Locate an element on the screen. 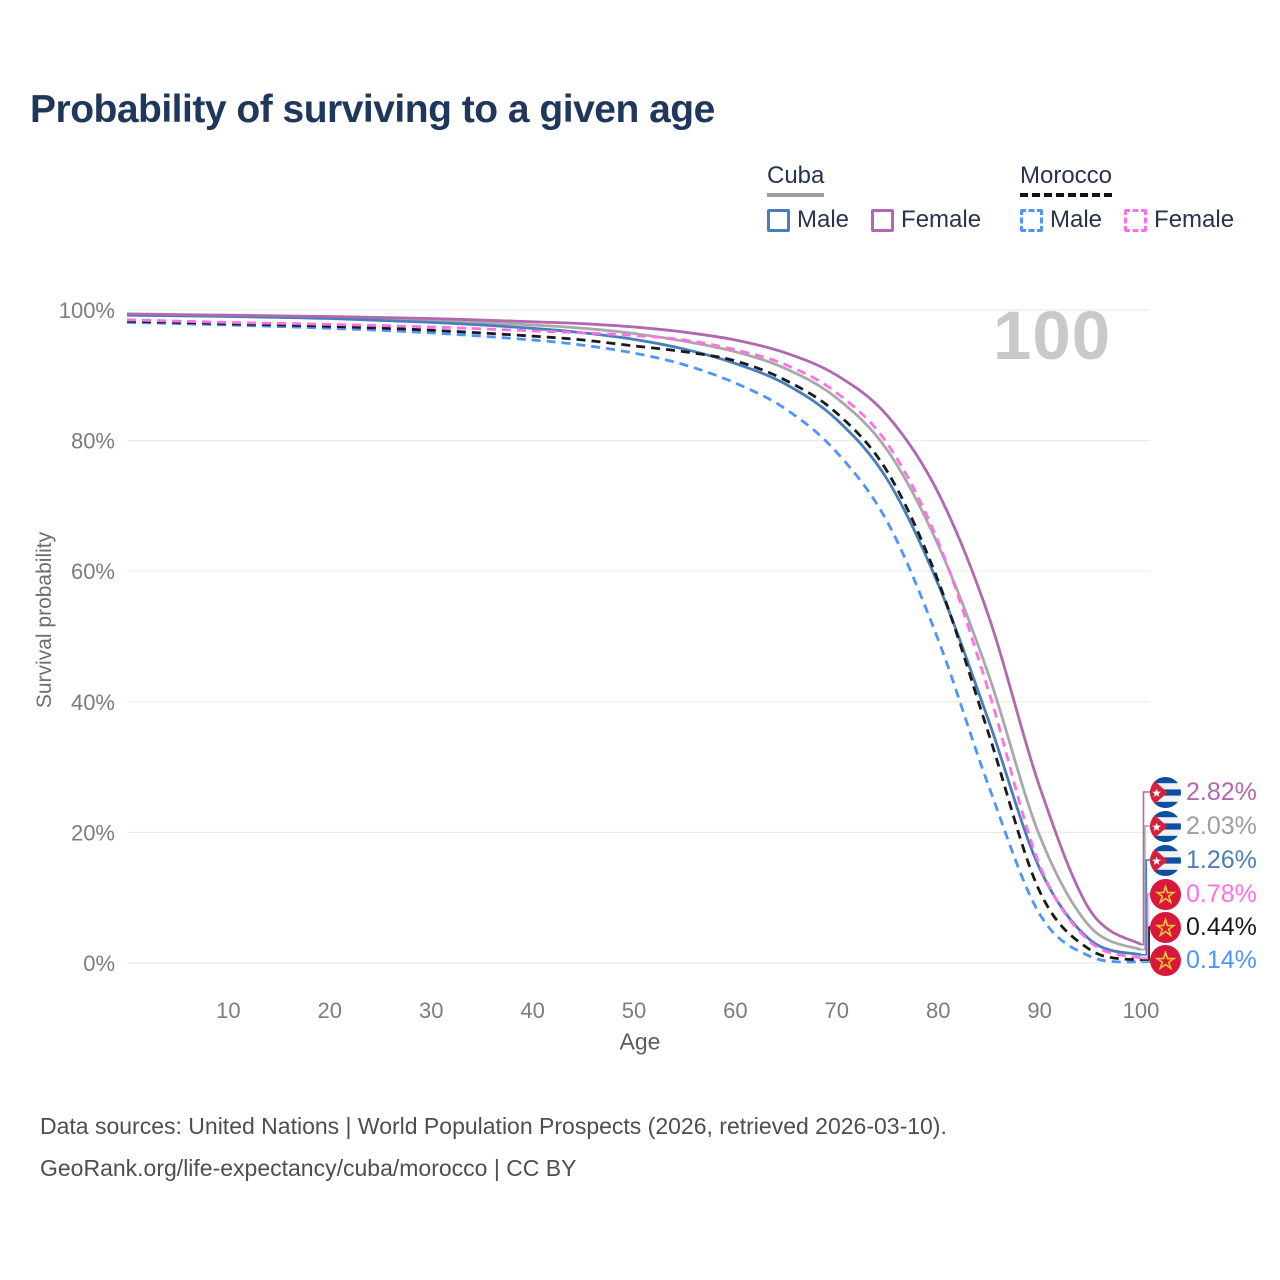  y-tick-label: 40% is located at coordinates (93, 702).